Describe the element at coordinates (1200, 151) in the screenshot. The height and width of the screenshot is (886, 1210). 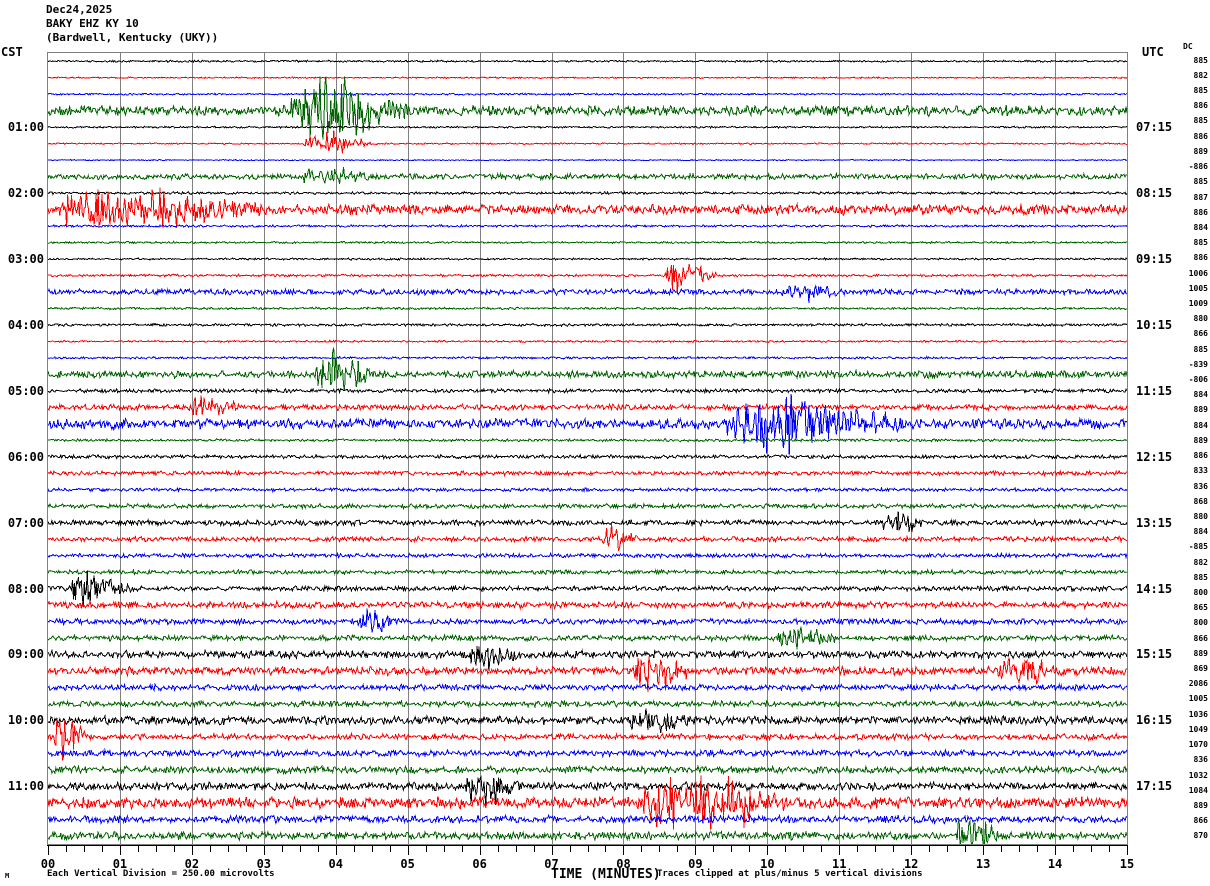
I see `dc-value: 889` at that location.